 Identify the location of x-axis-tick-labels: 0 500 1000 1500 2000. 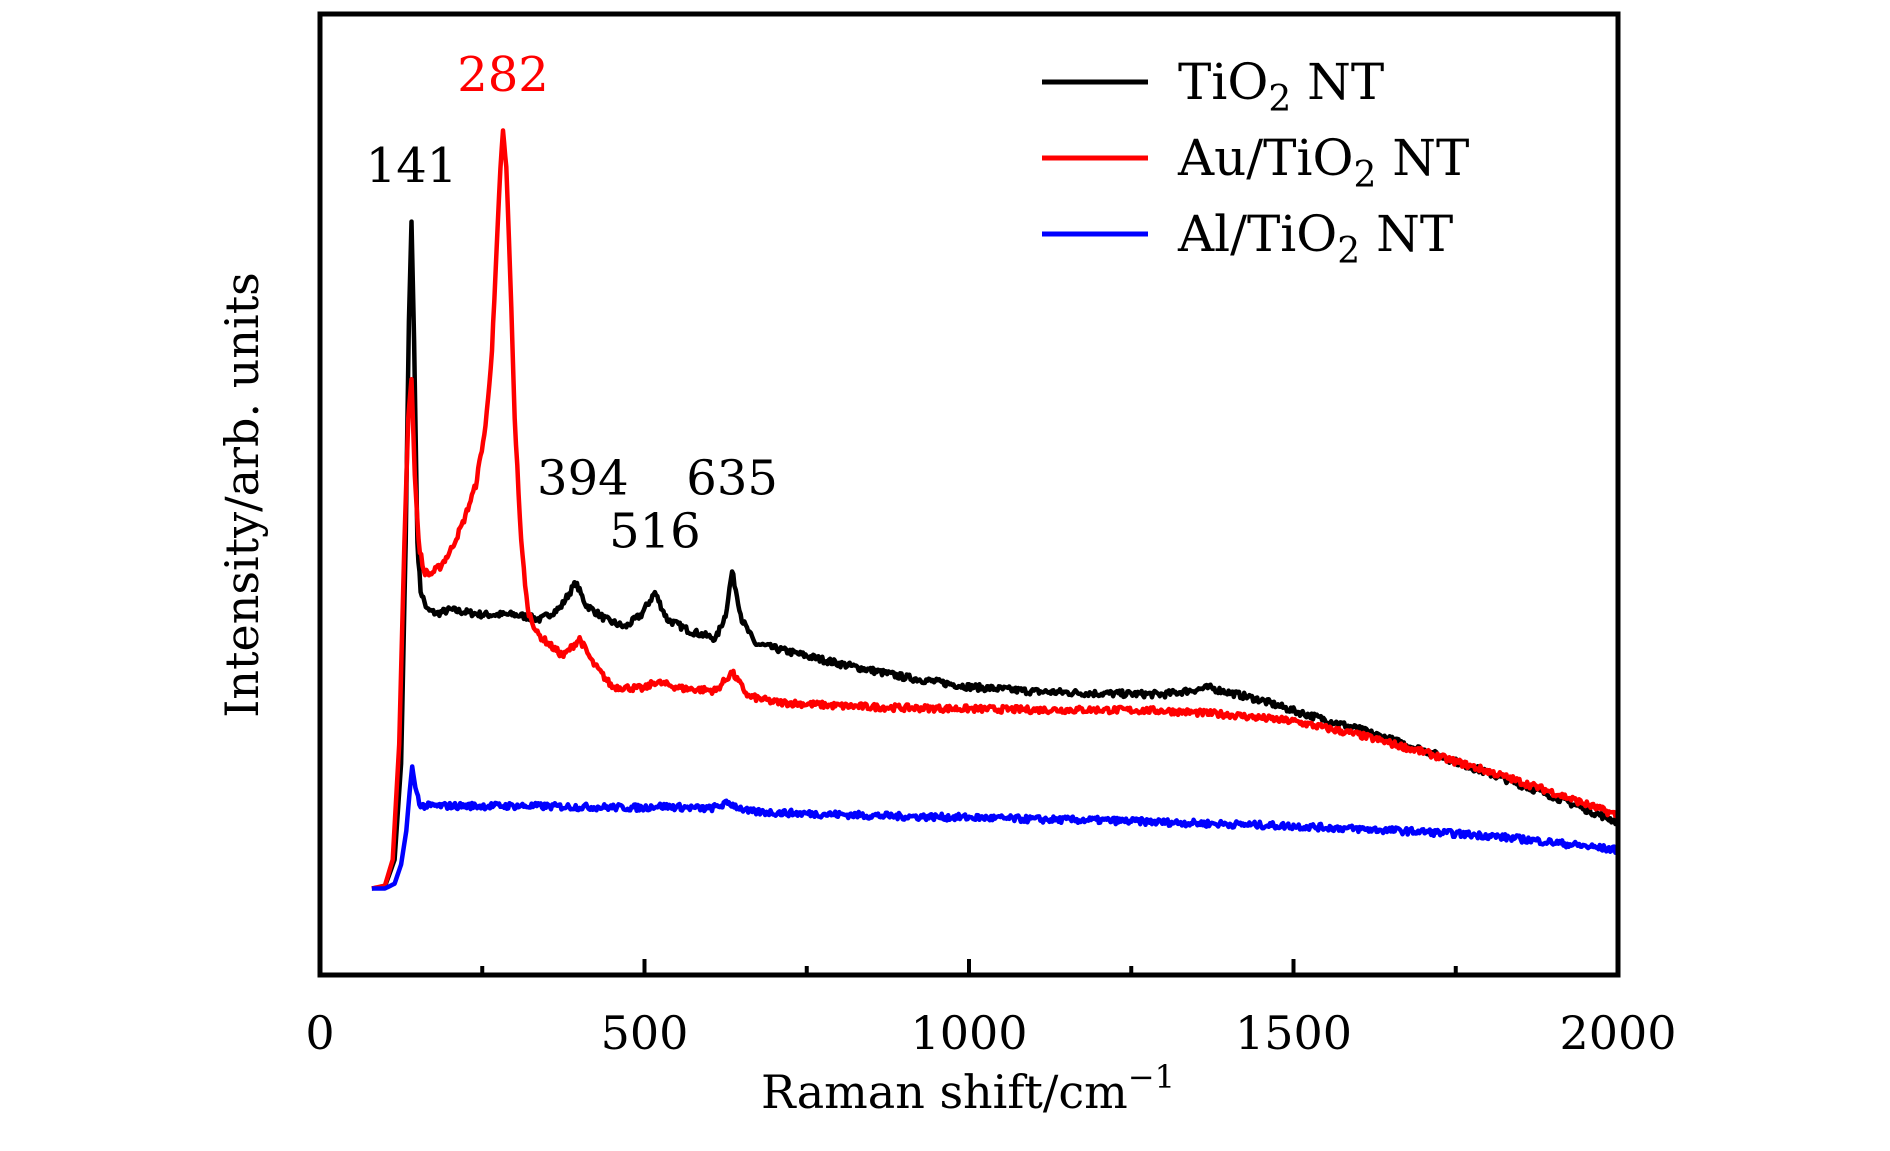
(990, 1033).